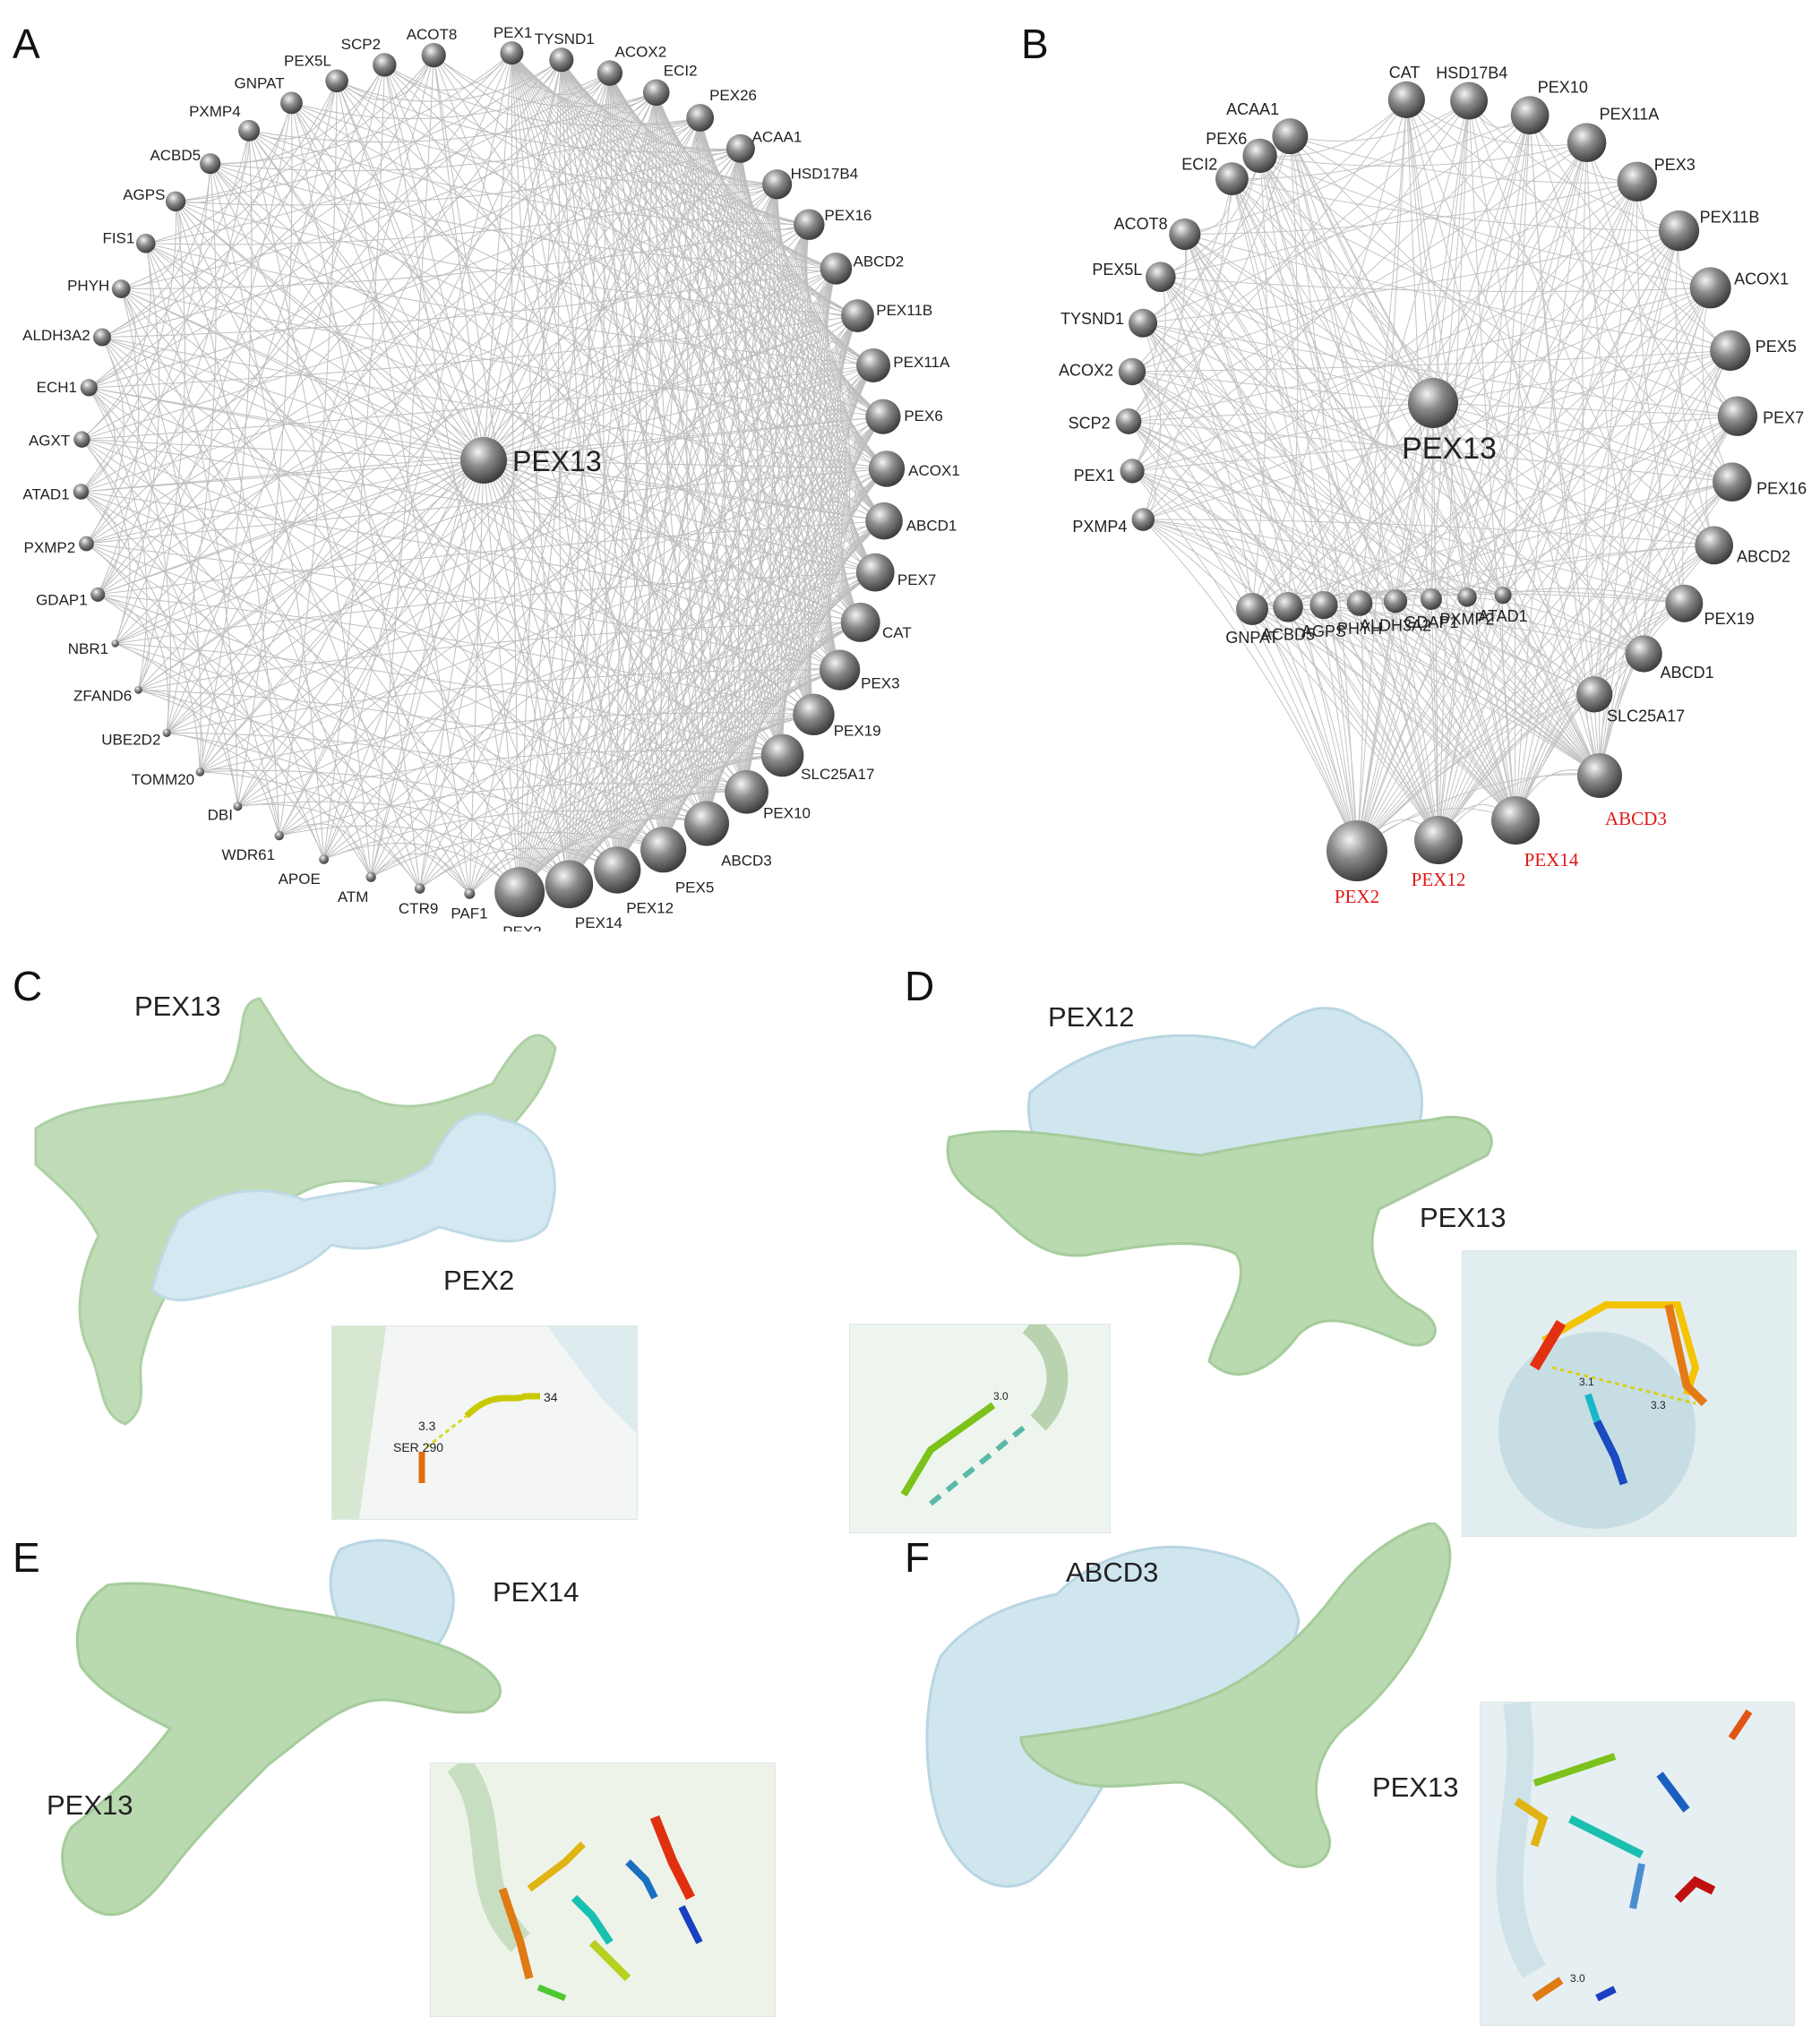  What do you see at coordinates (1288, 607) in the screenshot?
I see `node-b-acbd5` at bounding box center [1288, 607].